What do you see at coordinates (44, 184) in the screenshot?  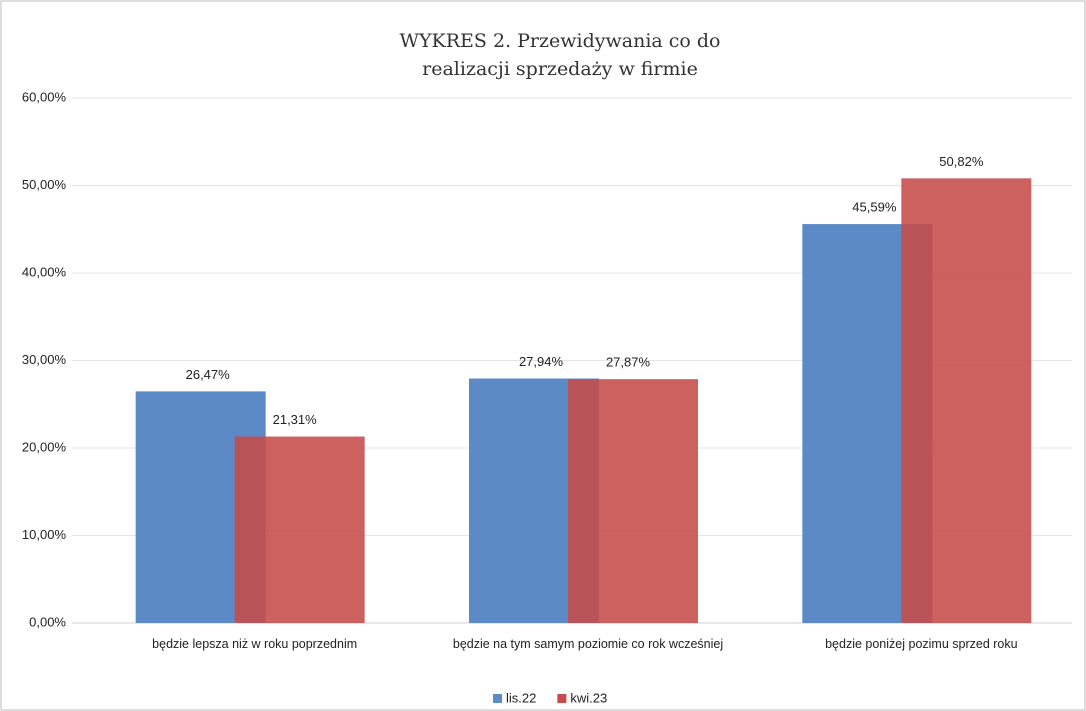 I see `y-tick-label: 50,00%` at bounding box center [44, 184].